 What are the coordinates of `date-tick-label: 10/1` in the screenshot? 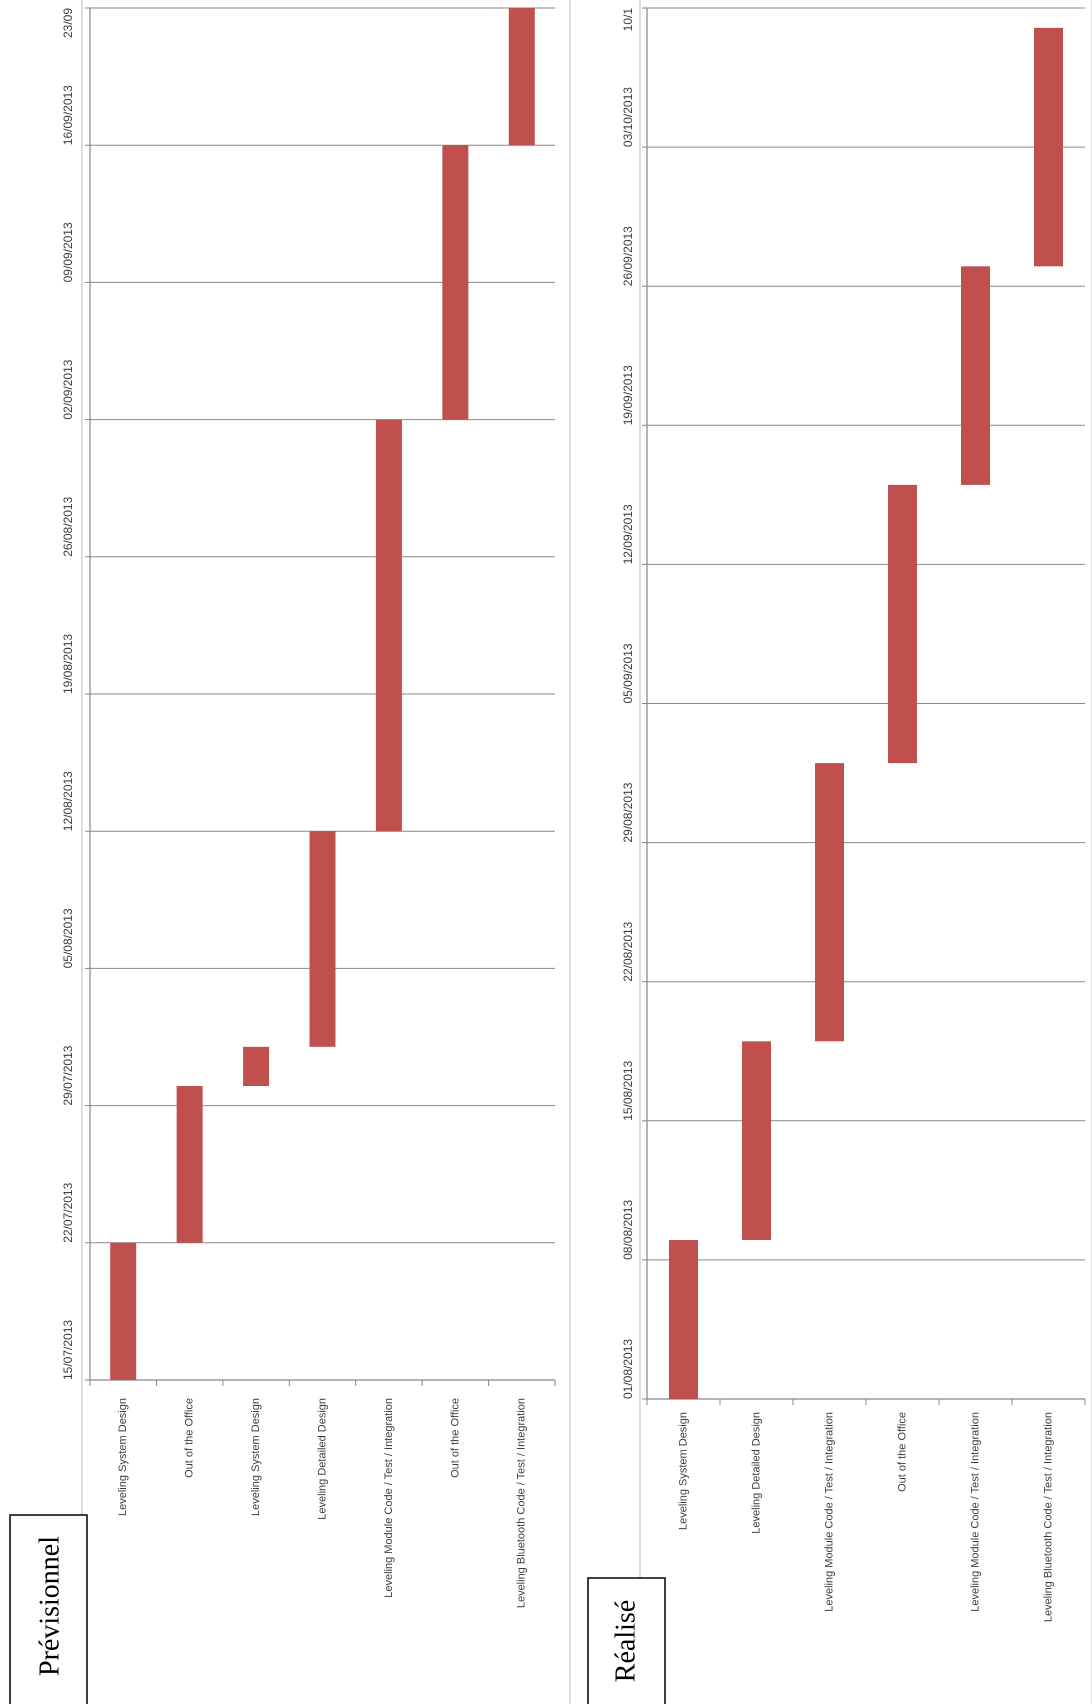 It's located at (628, 20).